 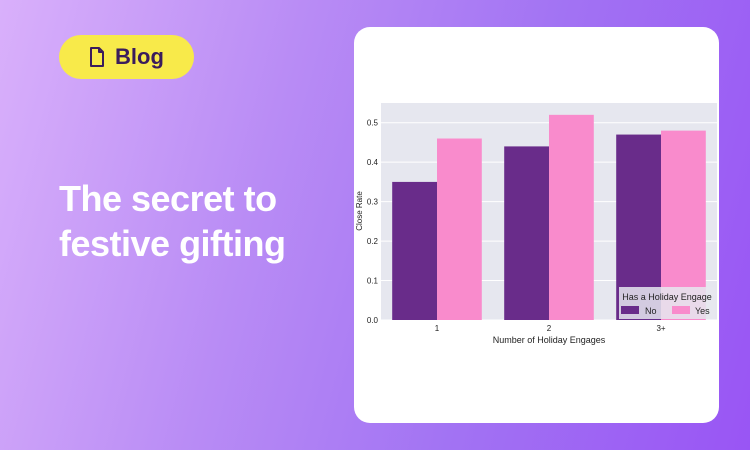 I want to click on x-tick-label: 3+, so click(x=660, y=328).